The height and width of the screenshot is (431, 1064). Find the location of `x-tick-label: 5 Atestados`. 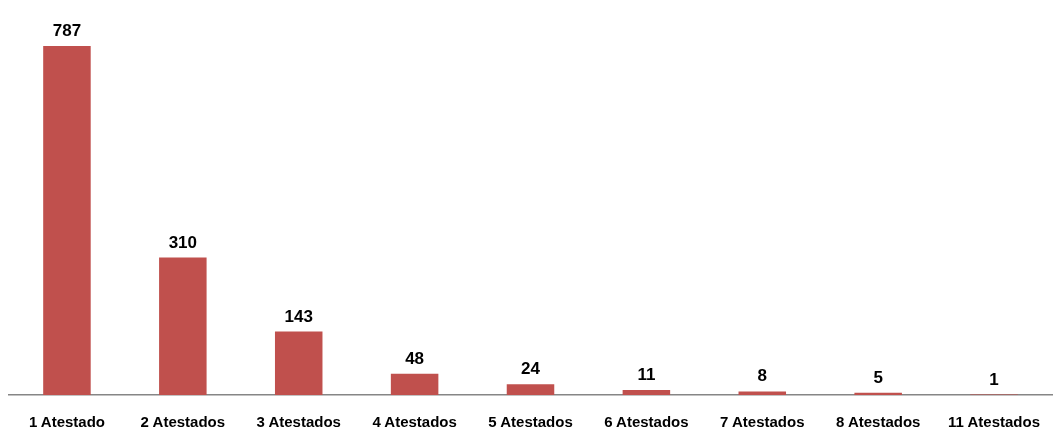

x-tick-label: 5 Atestados is located at coordinates (530, 422).